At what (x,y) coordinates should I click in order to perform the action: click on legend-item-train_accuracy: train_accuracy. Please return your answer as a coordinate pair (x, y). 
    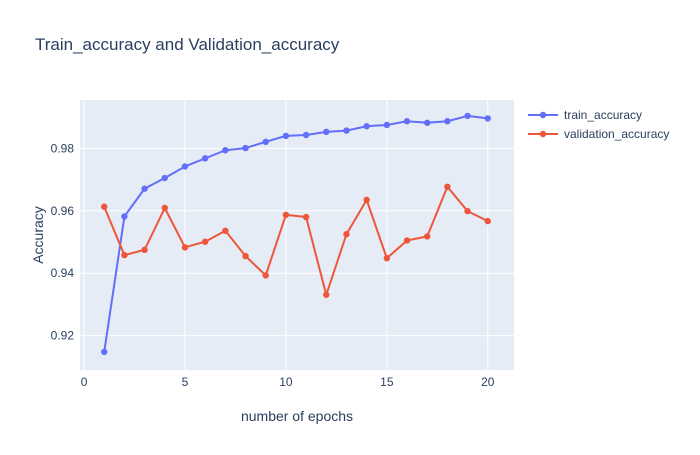
    Looking at the image, I should click on (585, 115).